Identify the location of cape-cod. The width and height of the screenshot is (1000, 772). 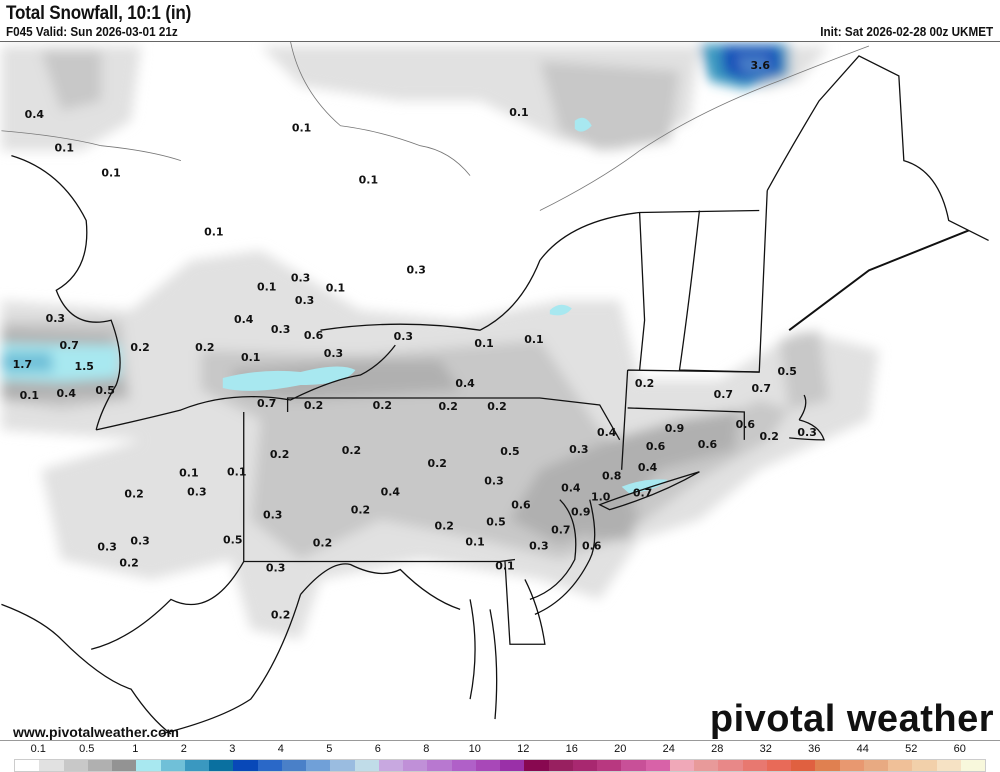
(807, 417).